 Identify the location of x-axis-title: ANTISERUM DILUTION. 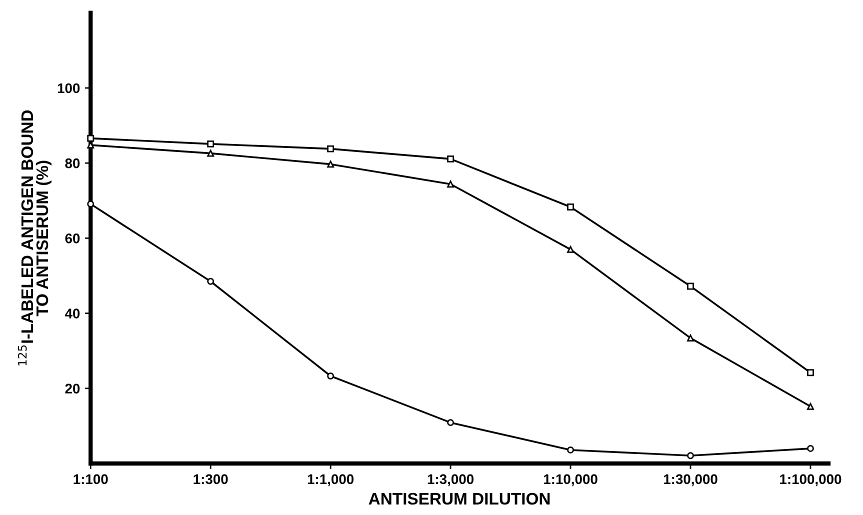
(459, 498).